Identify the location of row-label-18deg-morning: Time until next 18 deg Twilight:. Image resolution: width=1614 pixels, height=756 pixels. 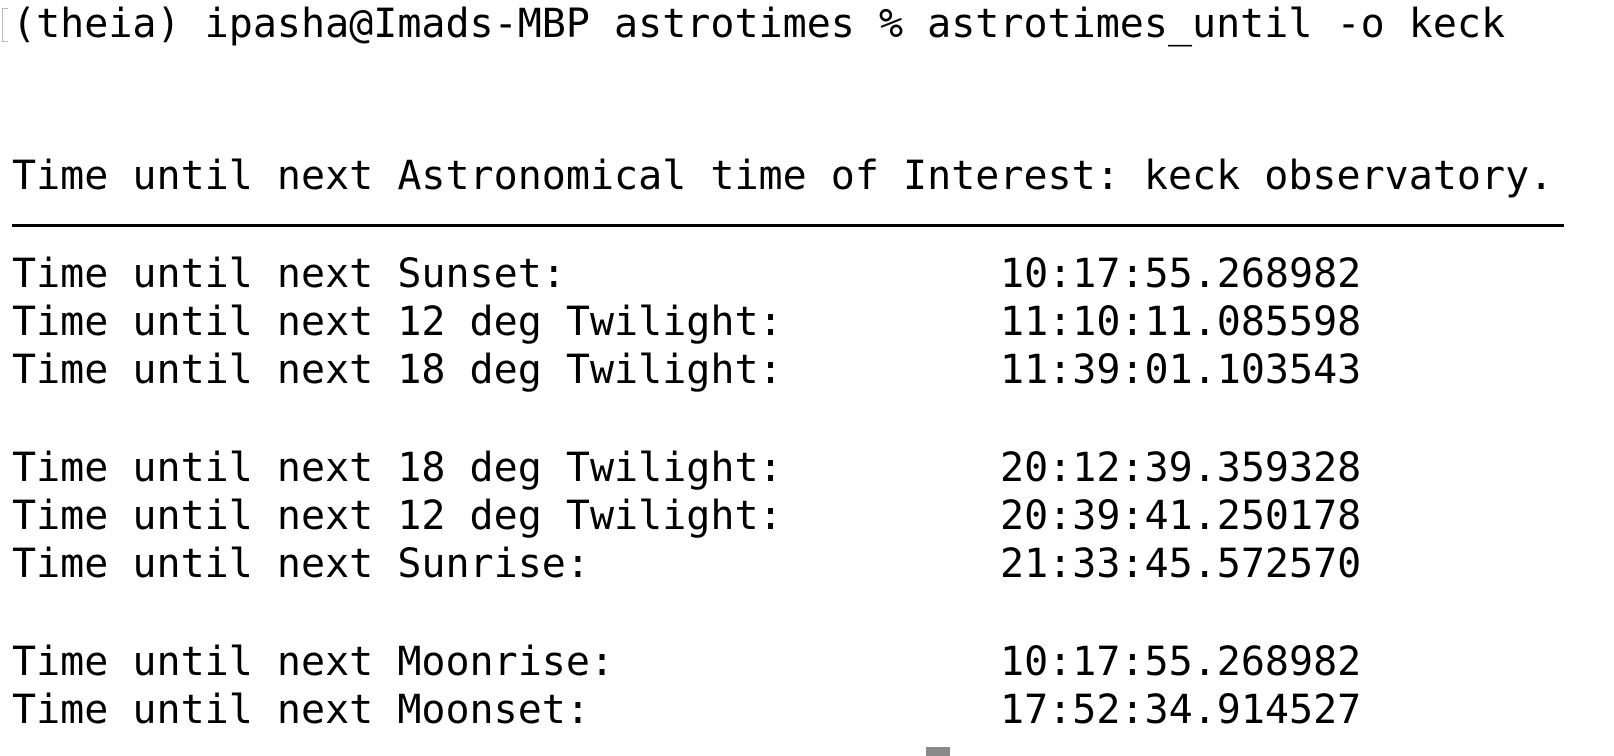
(397, 468).